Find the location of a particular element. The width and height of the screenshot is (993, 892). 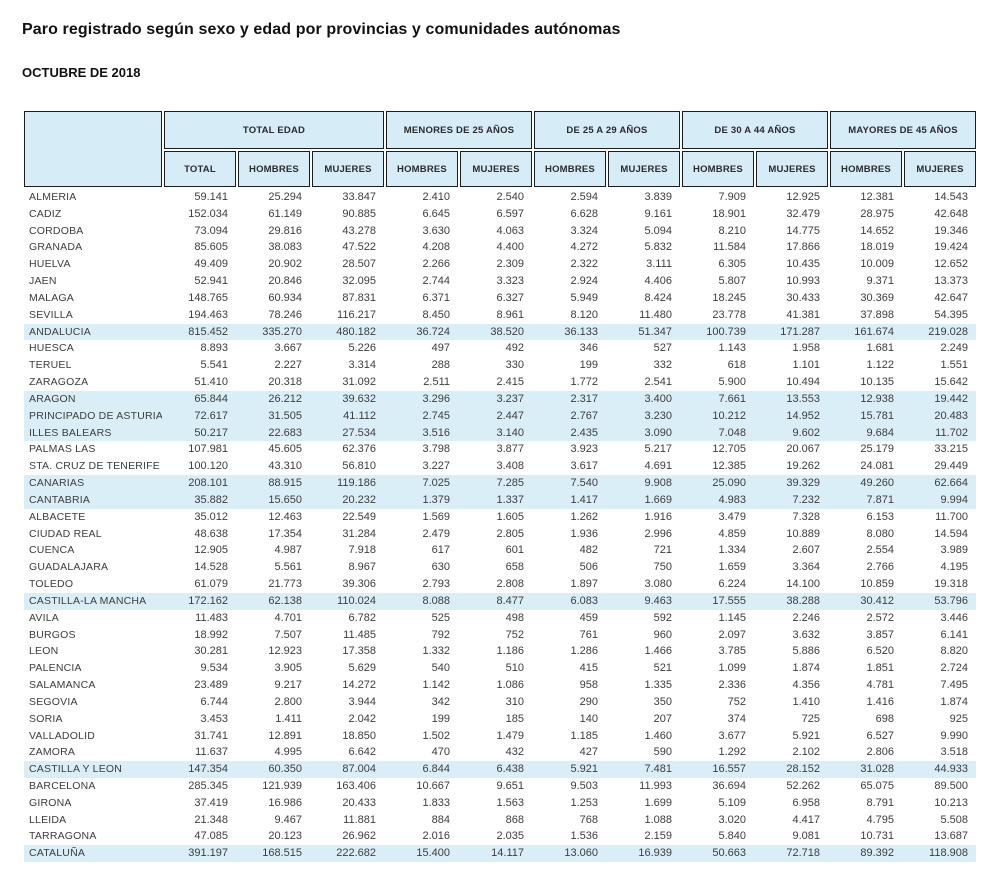

cell-value: 3.400 is located at coordinates (658, 398).